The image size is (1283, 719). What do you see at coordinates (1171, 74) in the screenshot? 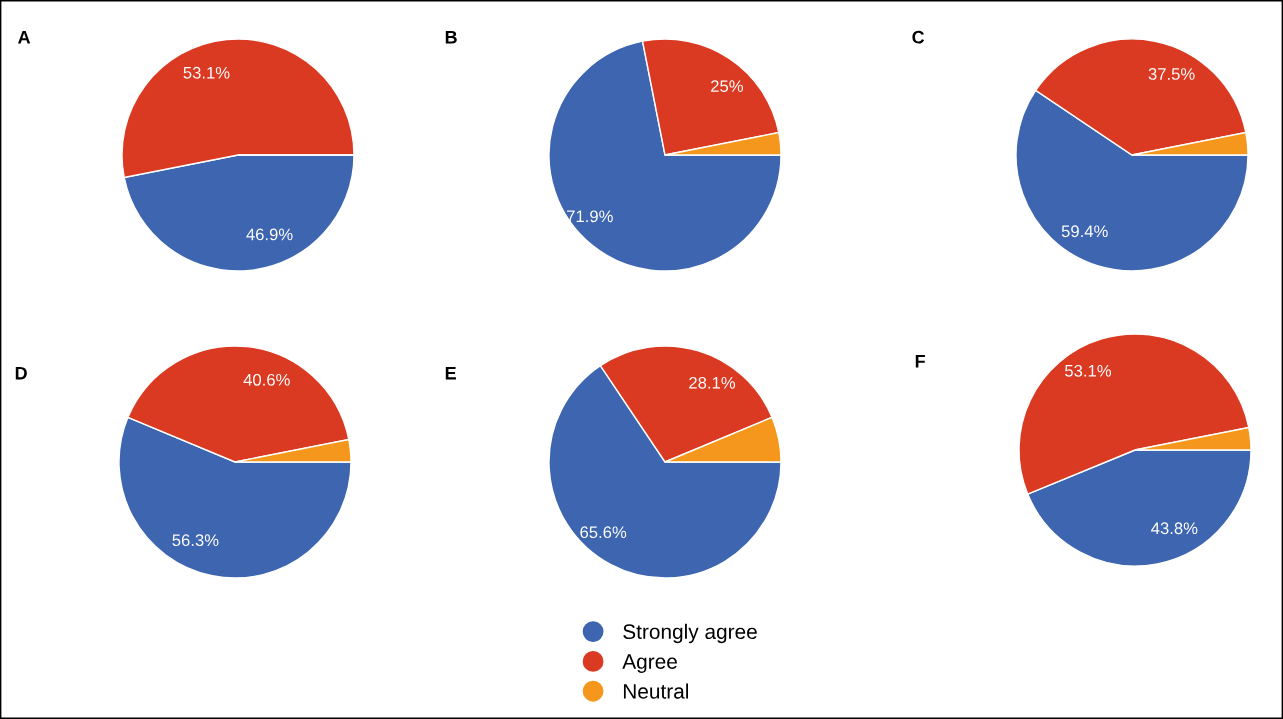
I see `data-label: 37.5%` at bounding box center [1171, 74].